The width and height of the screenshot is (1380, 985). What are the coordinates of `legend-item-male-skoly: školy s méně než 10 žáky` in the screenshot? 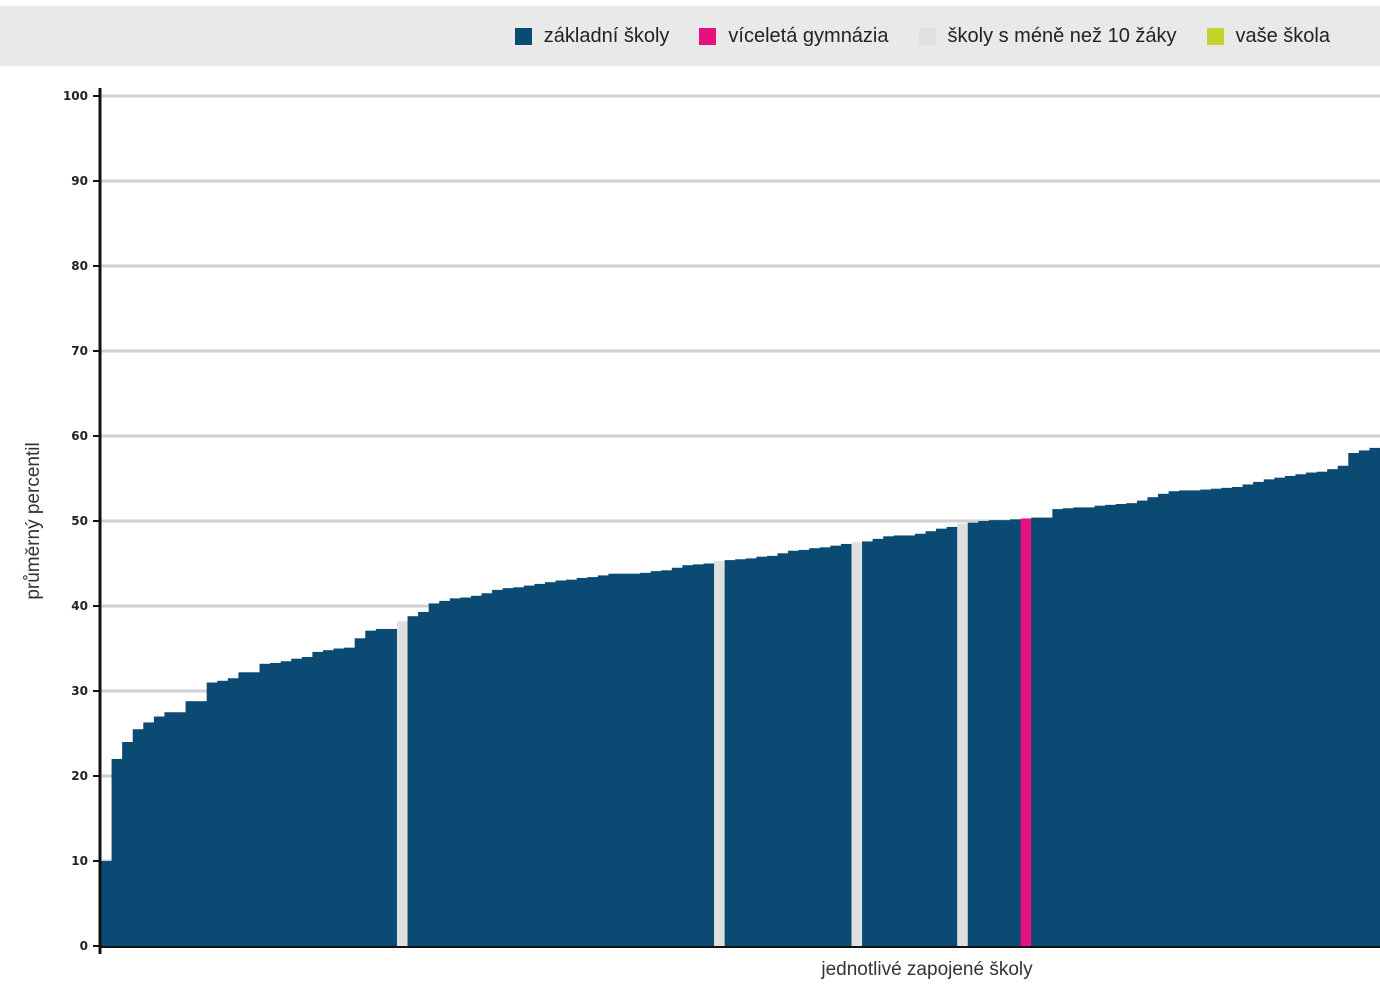 It's located at (1047, 36).